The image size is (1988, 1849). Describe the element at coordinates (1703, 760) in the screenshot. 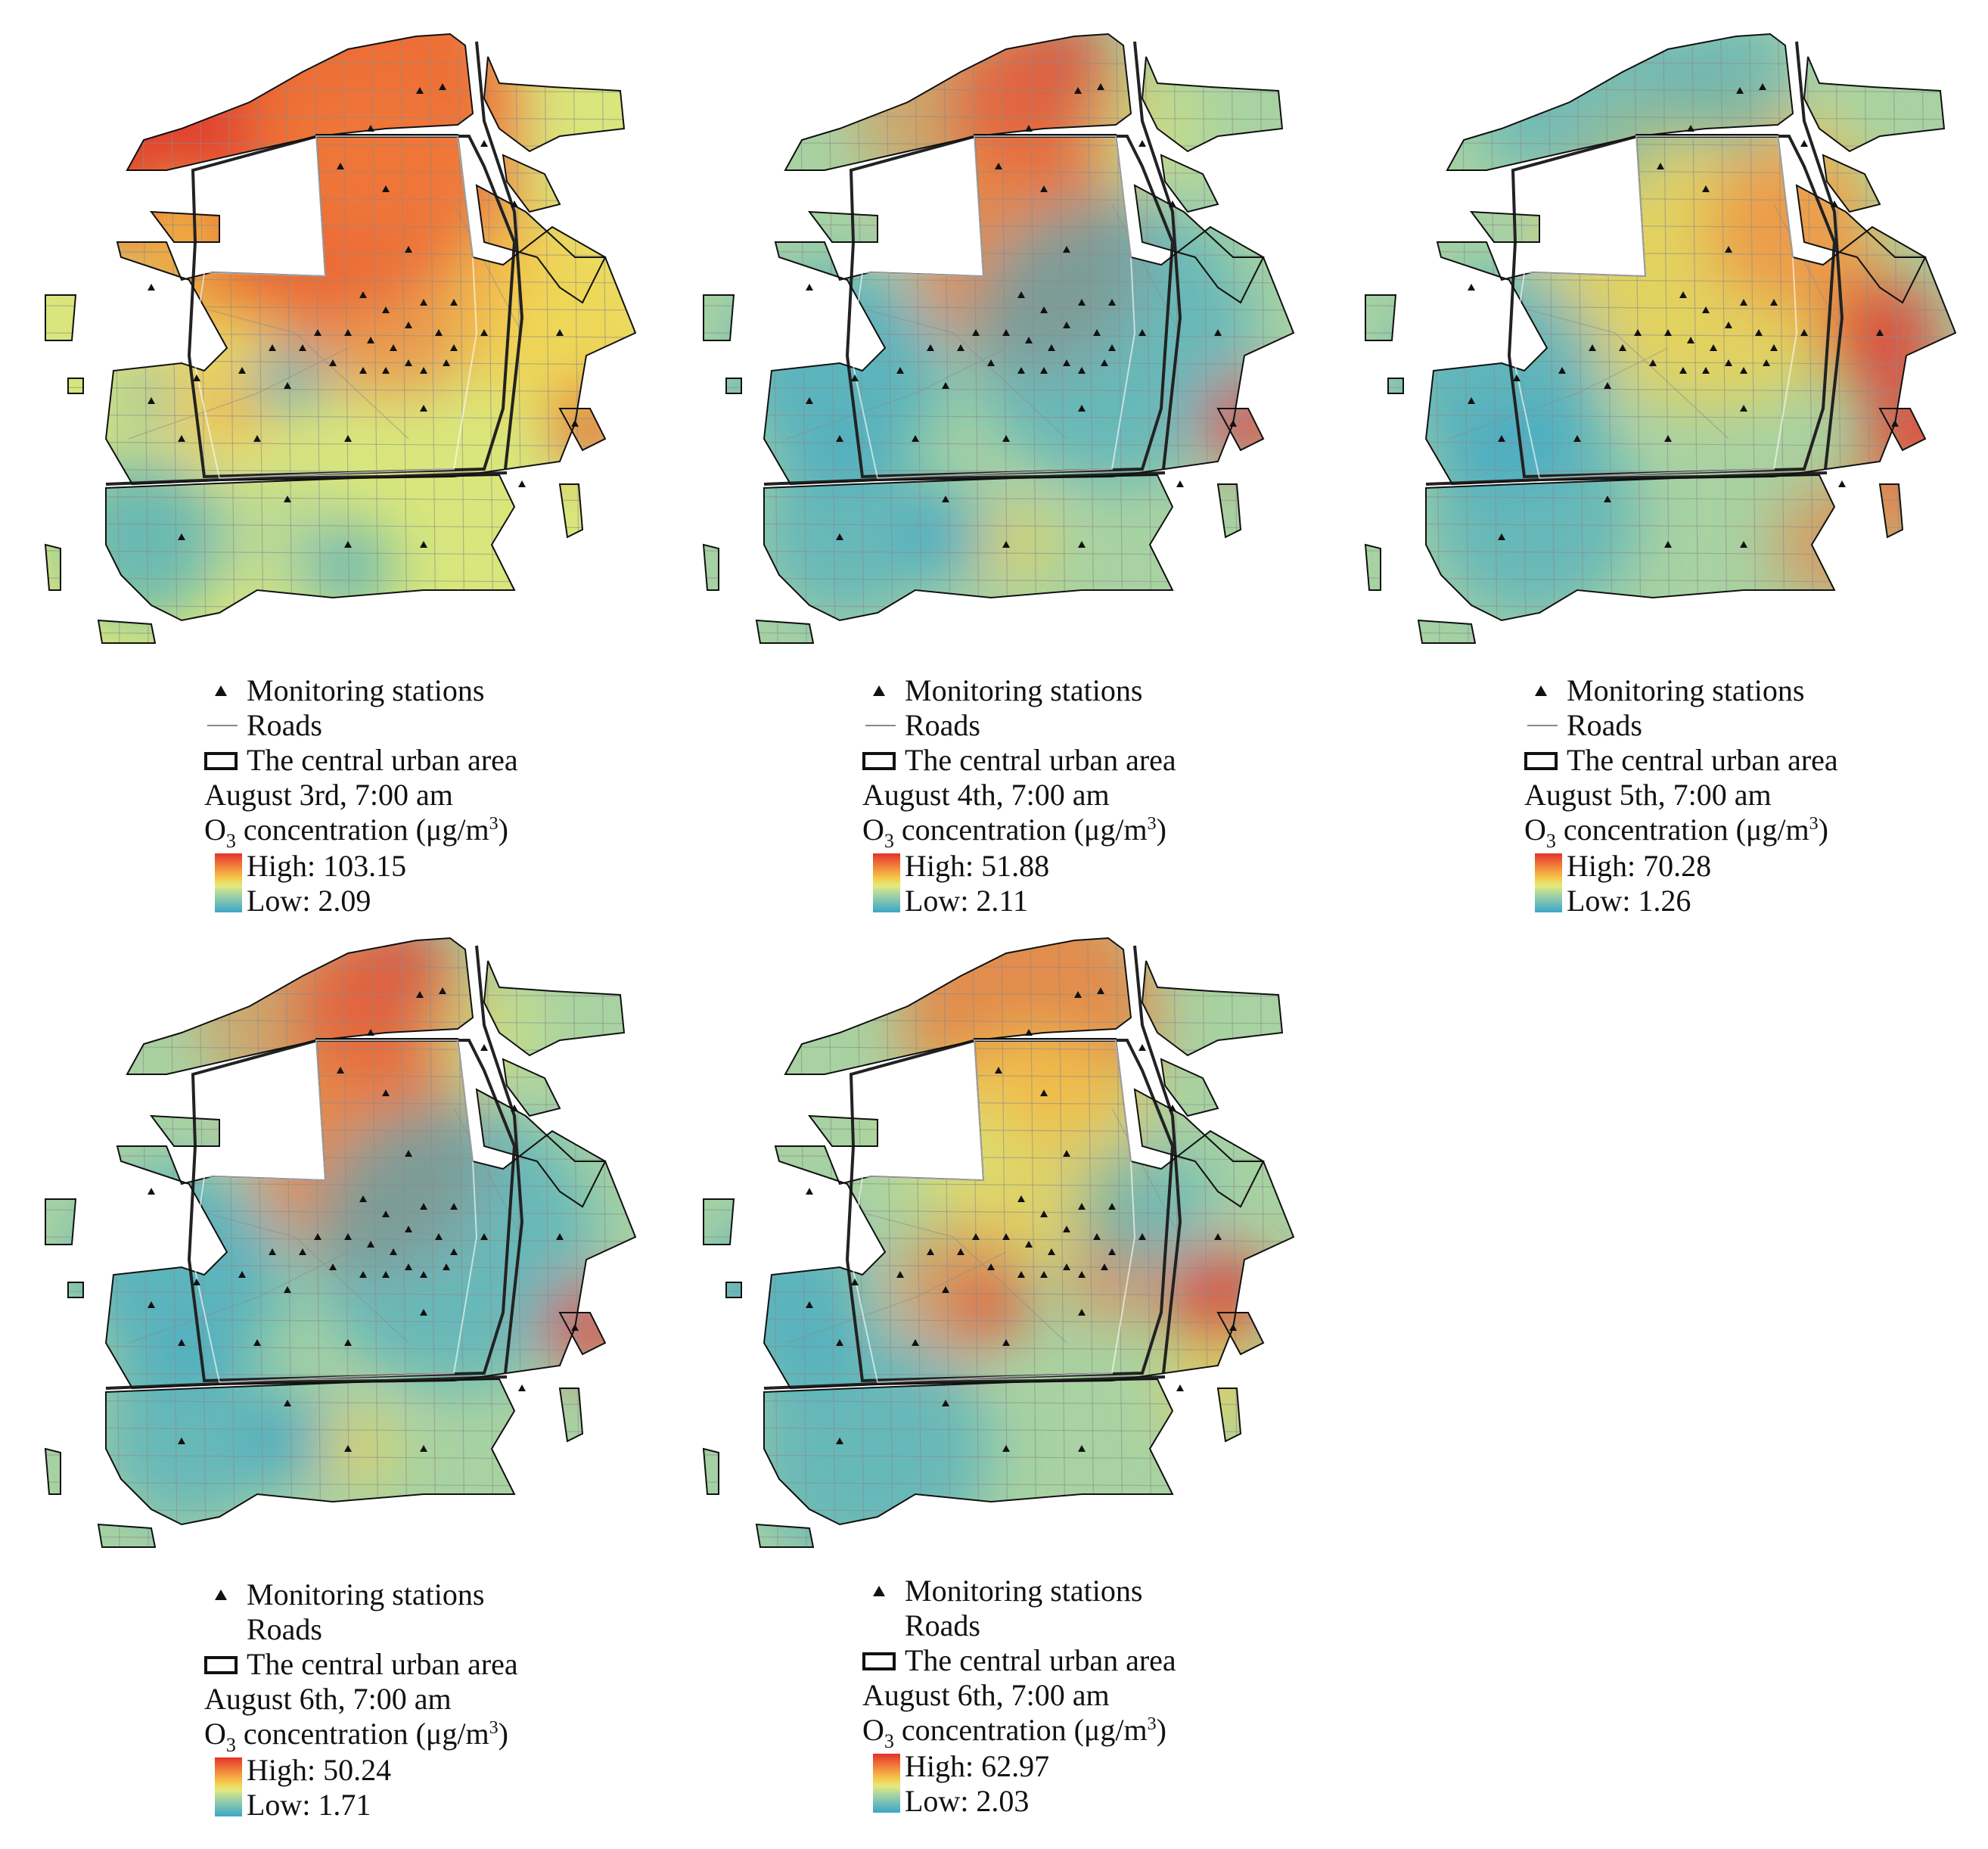

I see `legend-area-label: The central urban area` at that location.